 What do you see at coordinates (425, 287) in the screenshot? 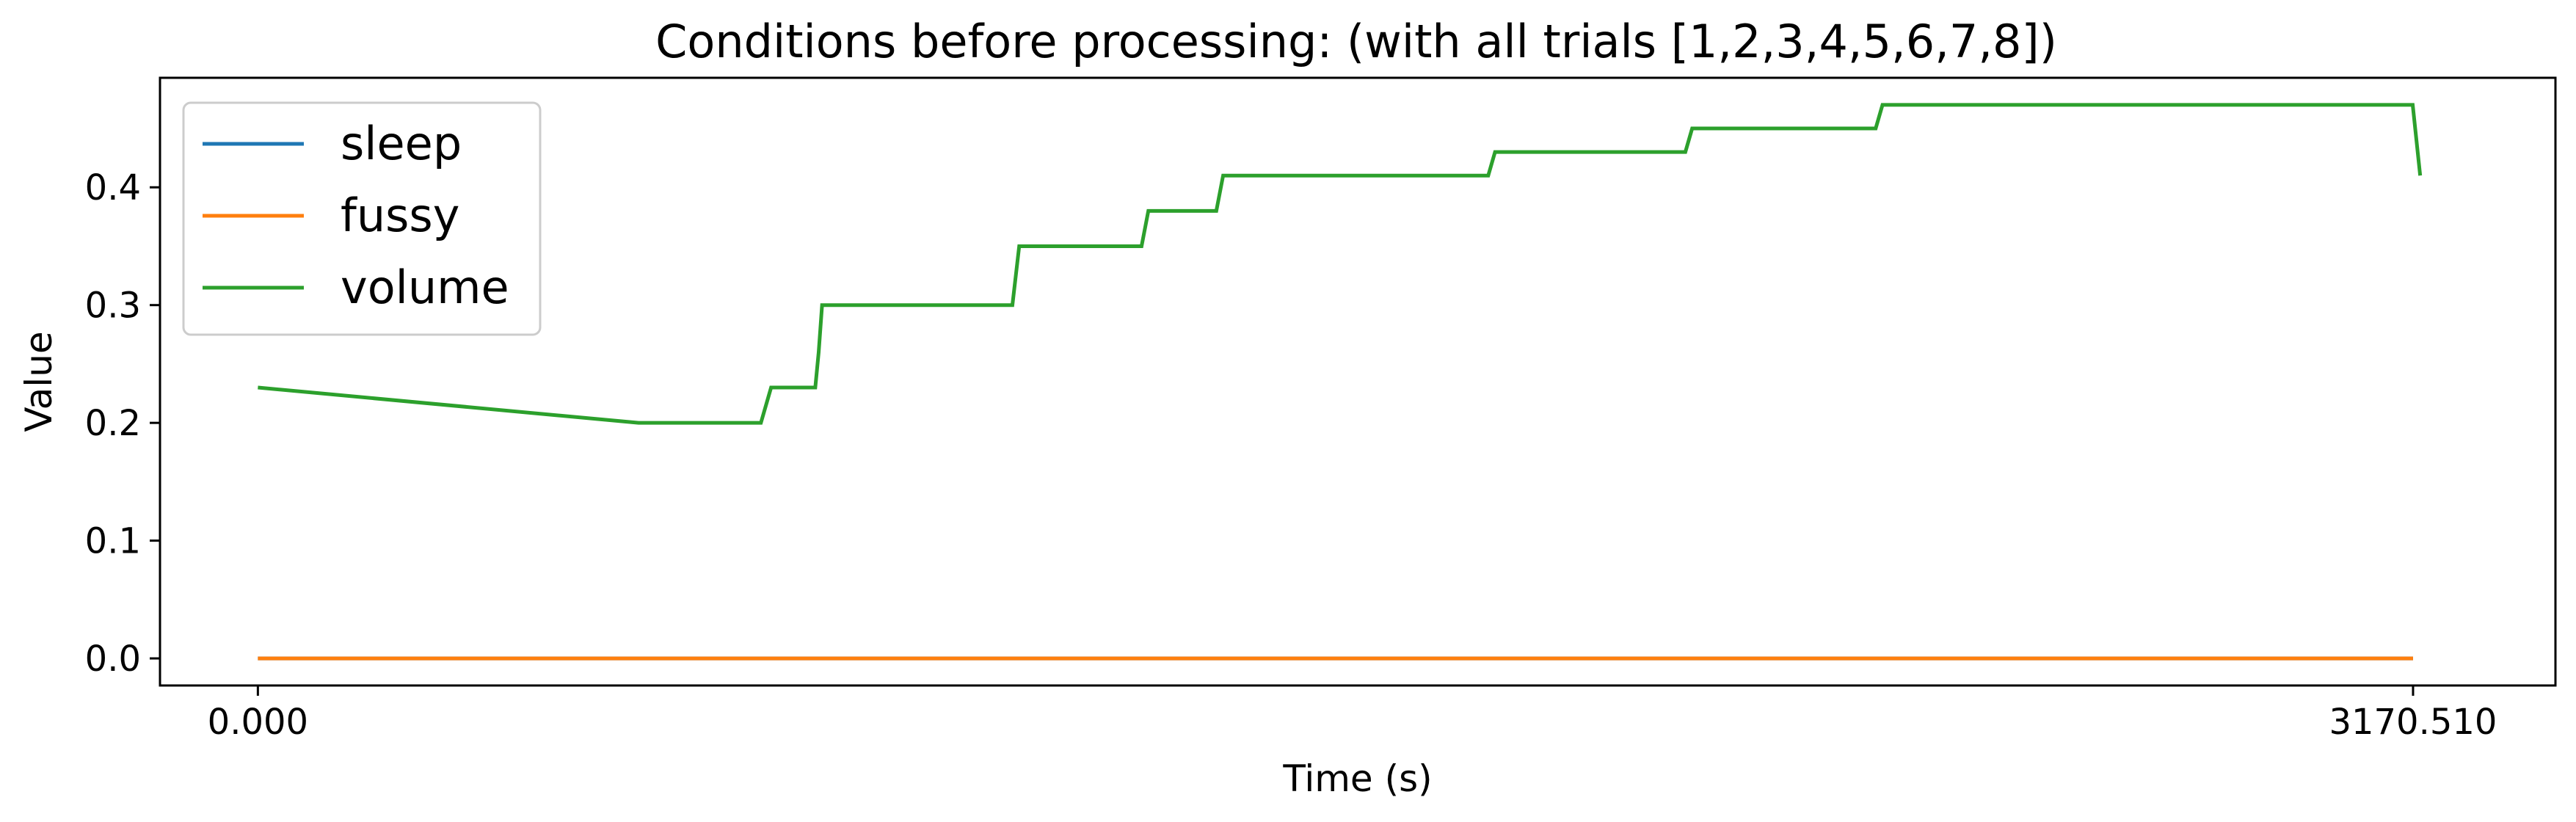
I see `legend-label-volume: volume` at bounding box center [425, 287].